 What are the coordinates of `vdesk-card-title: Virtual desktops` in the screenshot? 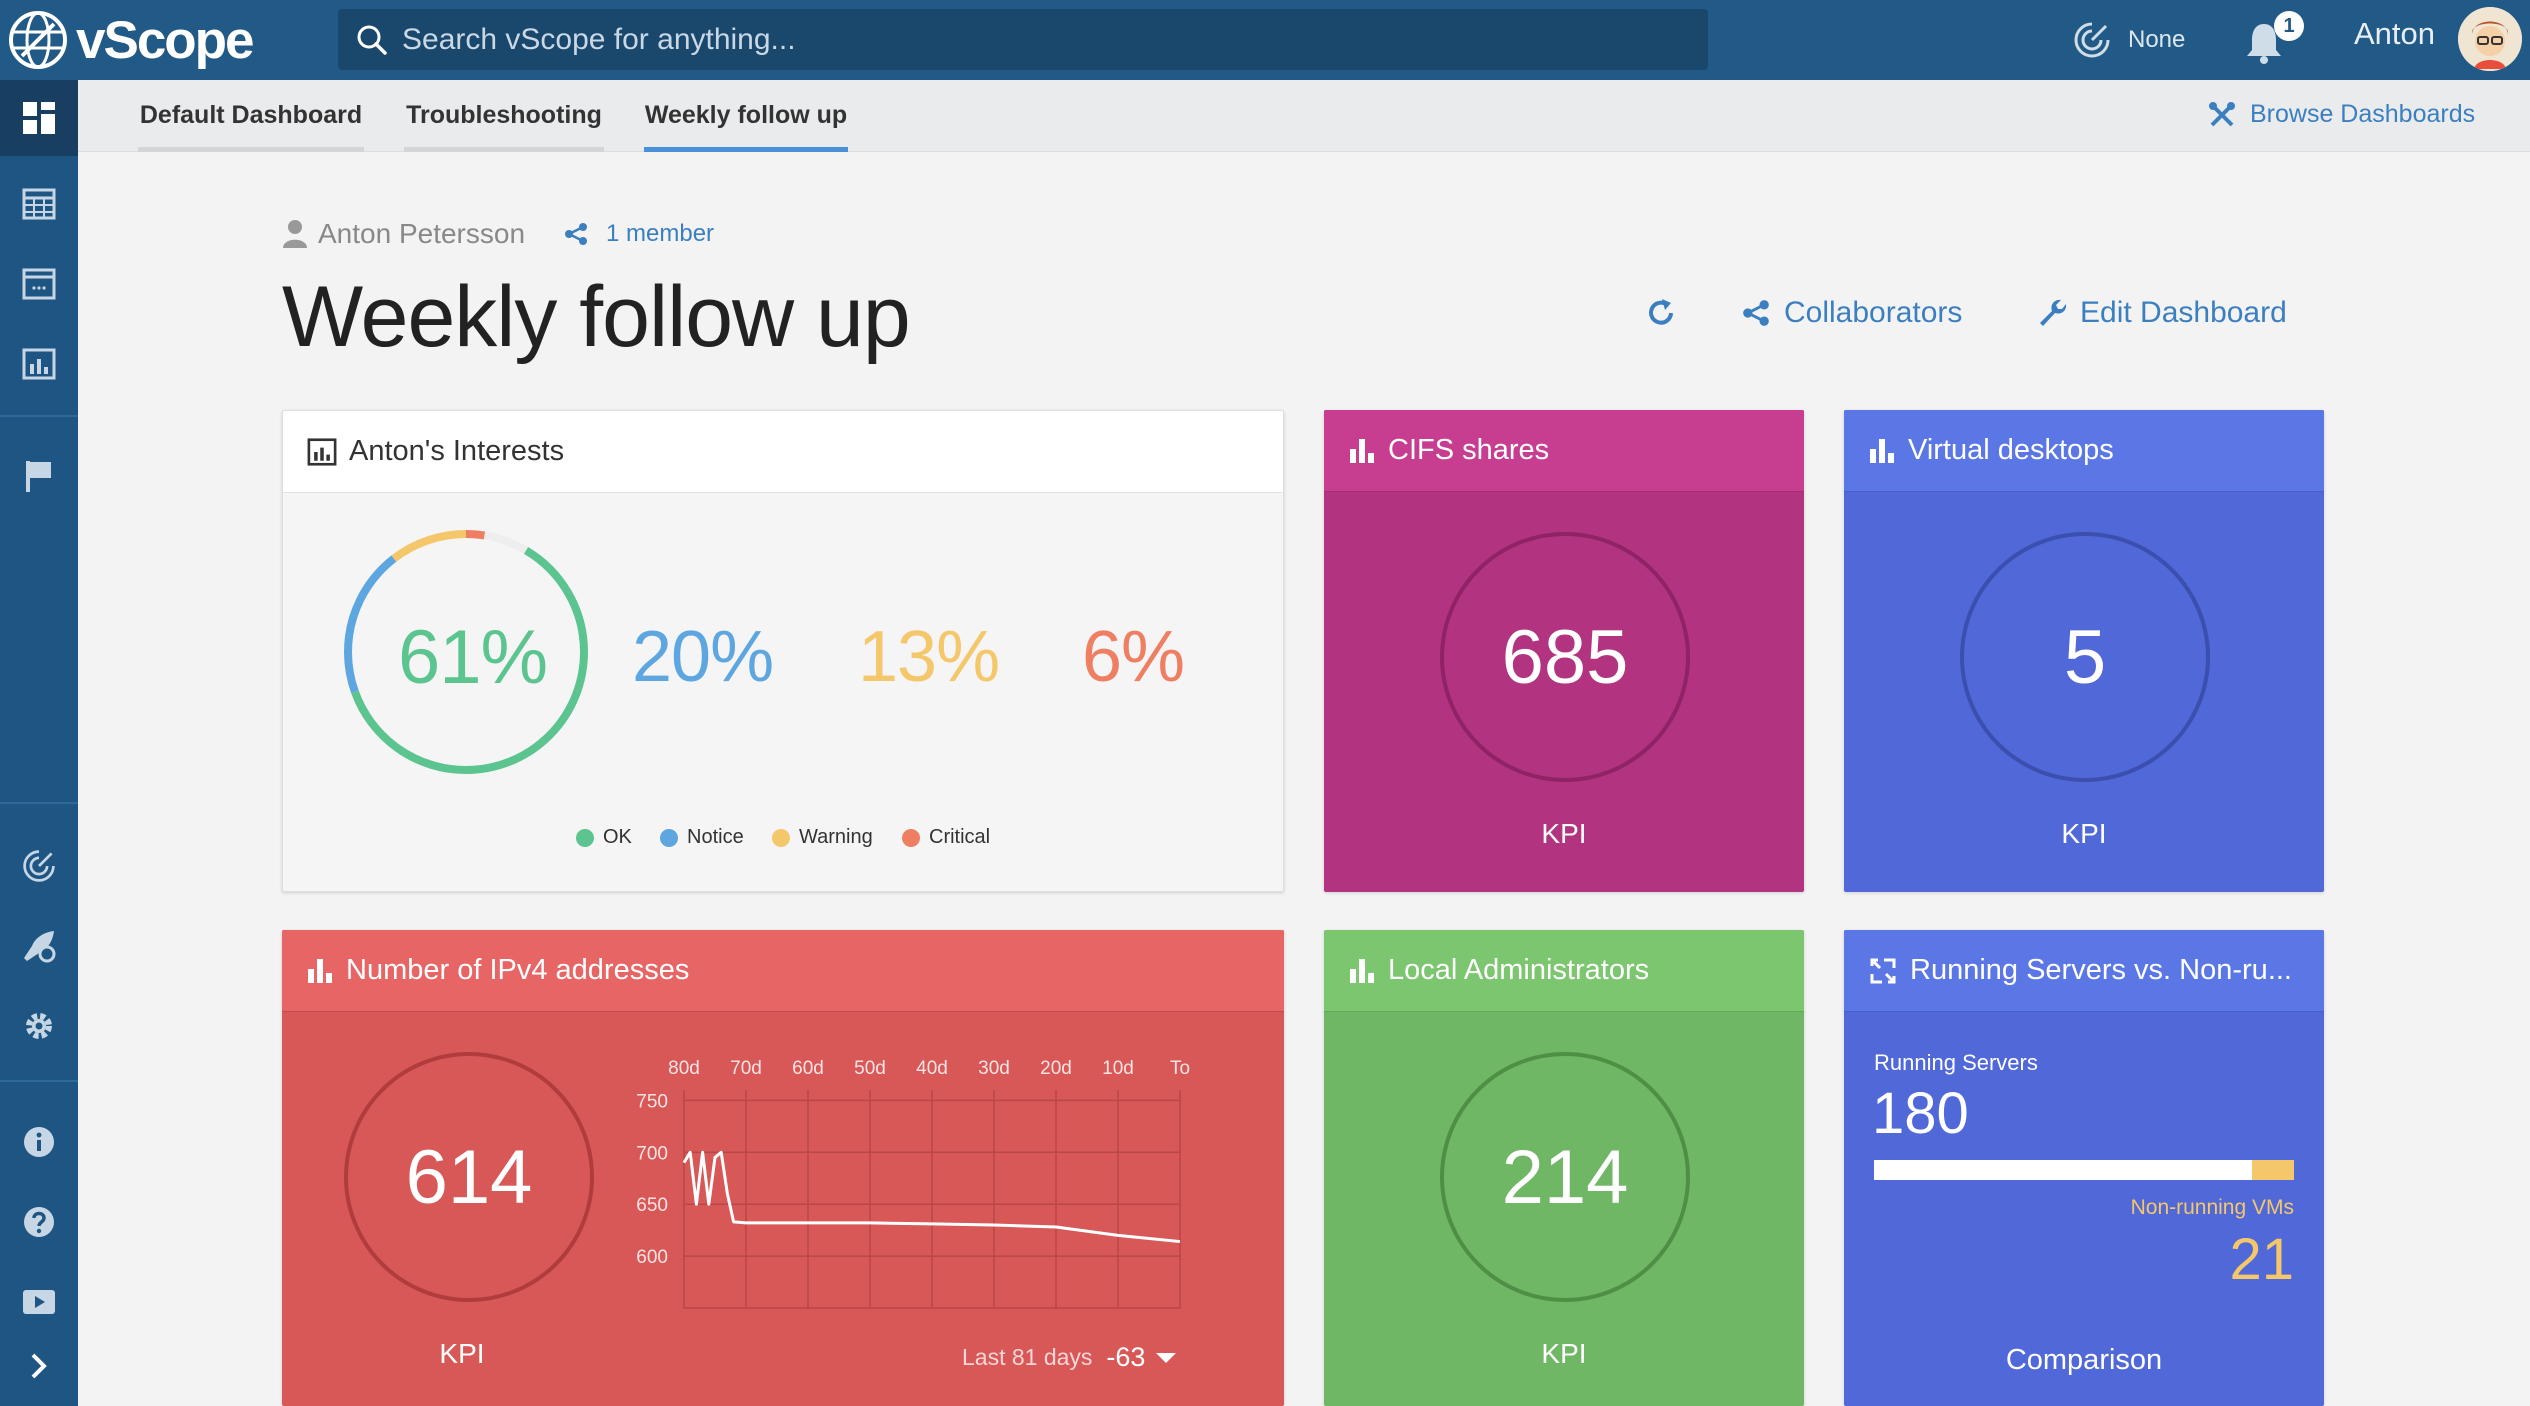 It's located at (2011, 450).